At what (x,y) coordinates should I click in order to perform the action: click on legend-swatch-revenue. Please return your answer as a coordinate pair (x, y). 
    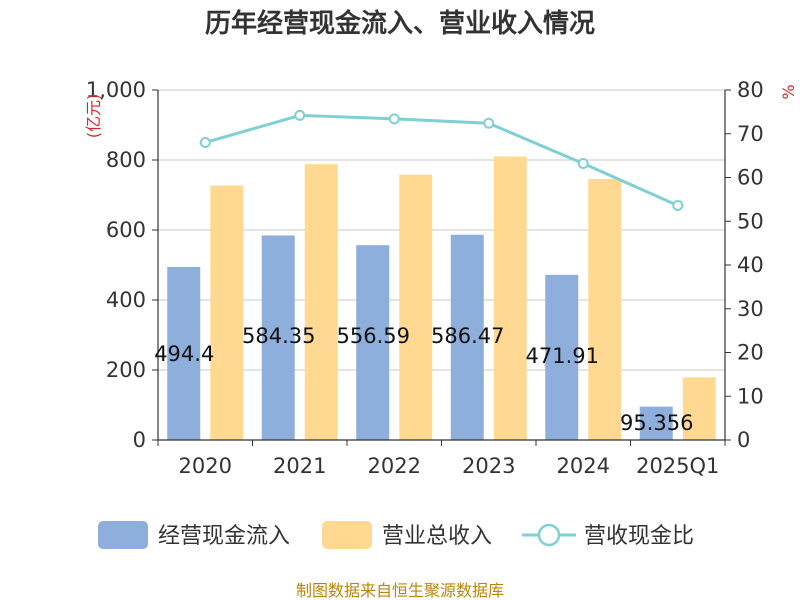
    Looking at the image, I should click on (347, 535).